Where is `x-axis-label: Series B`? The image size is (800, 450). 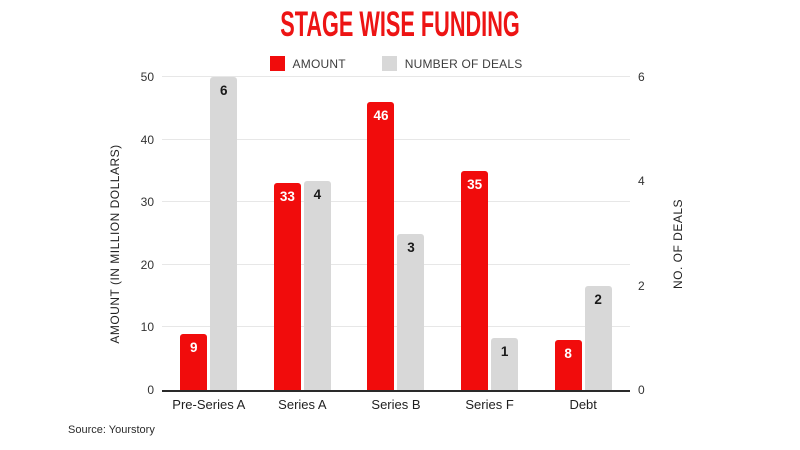
x-axis-label: Series B is located at coordinates (396, 404).